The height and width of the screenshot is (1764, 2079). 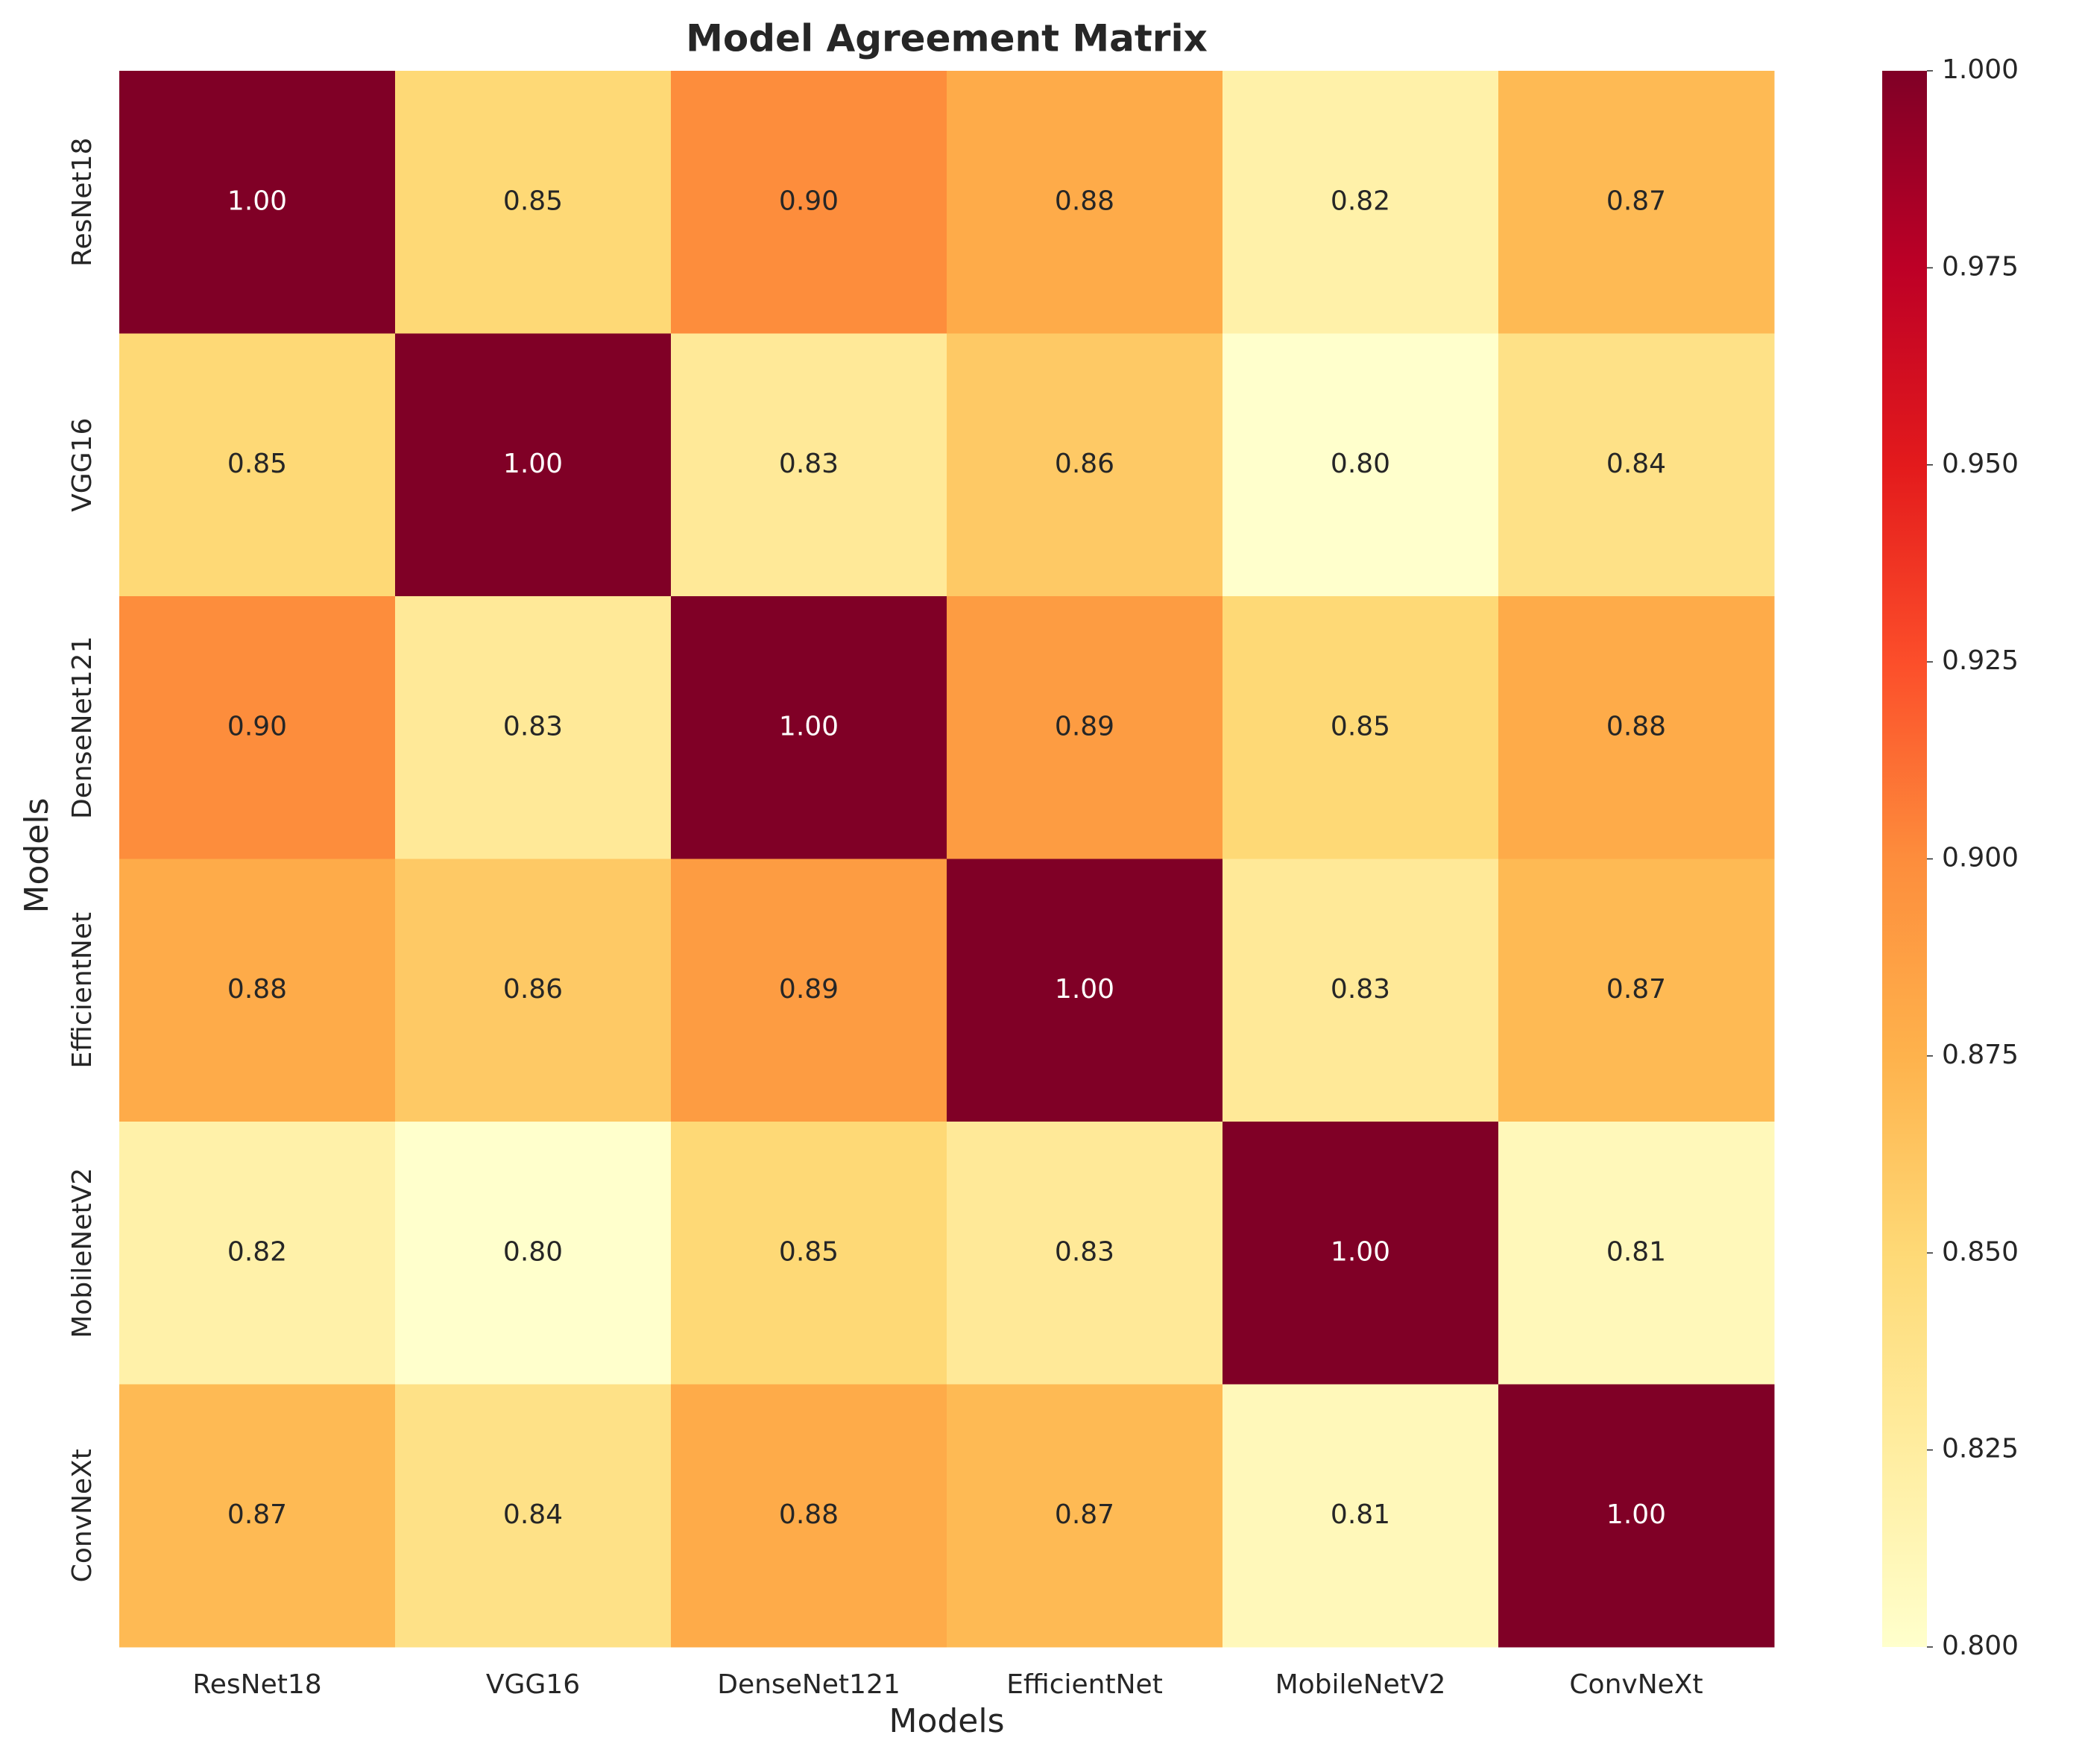 I want to click on x-tick-label: MobileNetV2, so click(x=1360, y=1684).